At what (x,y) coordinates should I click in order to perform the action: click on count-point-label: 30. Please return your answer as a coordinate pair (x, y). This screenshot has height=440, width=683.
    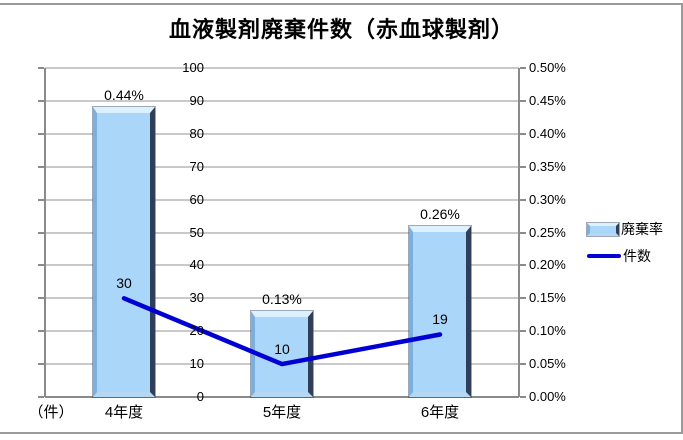
    Looking at the image, I should click on (124, 283).